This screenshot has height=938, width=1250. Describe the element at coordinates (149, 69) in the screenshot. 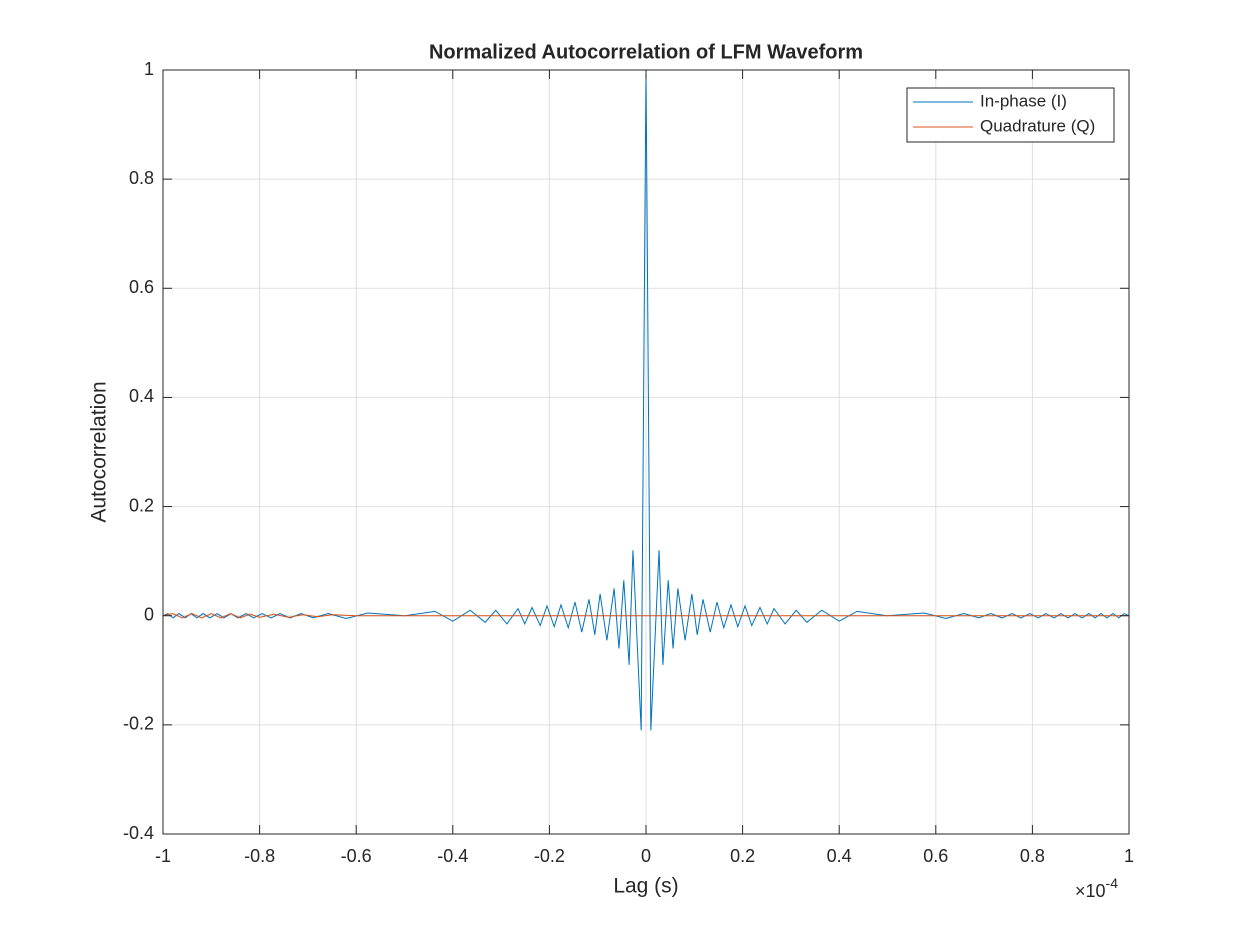

I see `y-tick-label: 1` at that location.